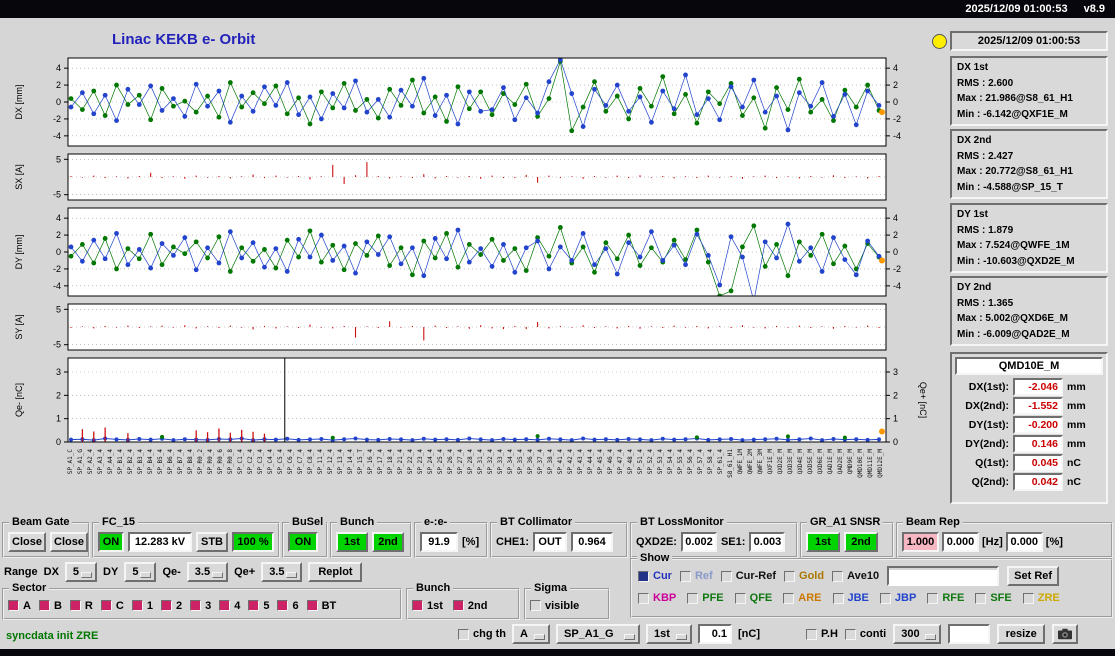  I want to click on svg-text: SP_33_4, so click(500, 462).